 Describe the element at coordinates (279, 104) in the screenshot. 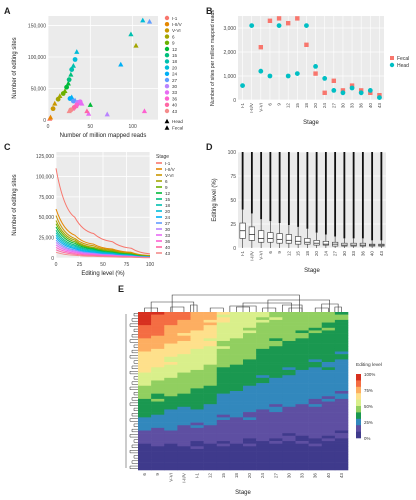

I see `x-tick-label: 9` at that location.